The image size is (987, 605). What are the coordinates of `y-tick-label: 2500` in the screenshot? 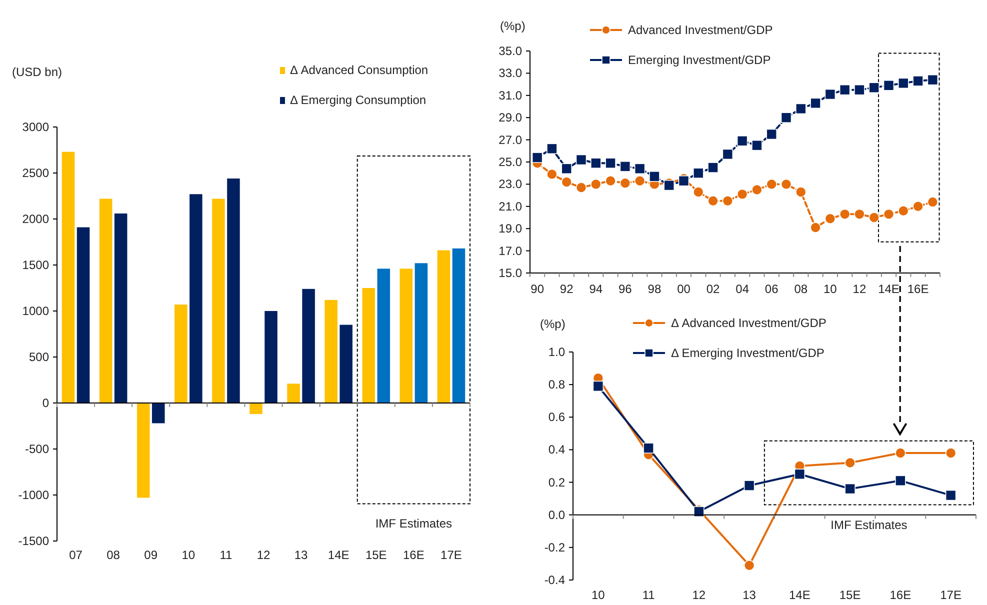 It's located at (36, 173).